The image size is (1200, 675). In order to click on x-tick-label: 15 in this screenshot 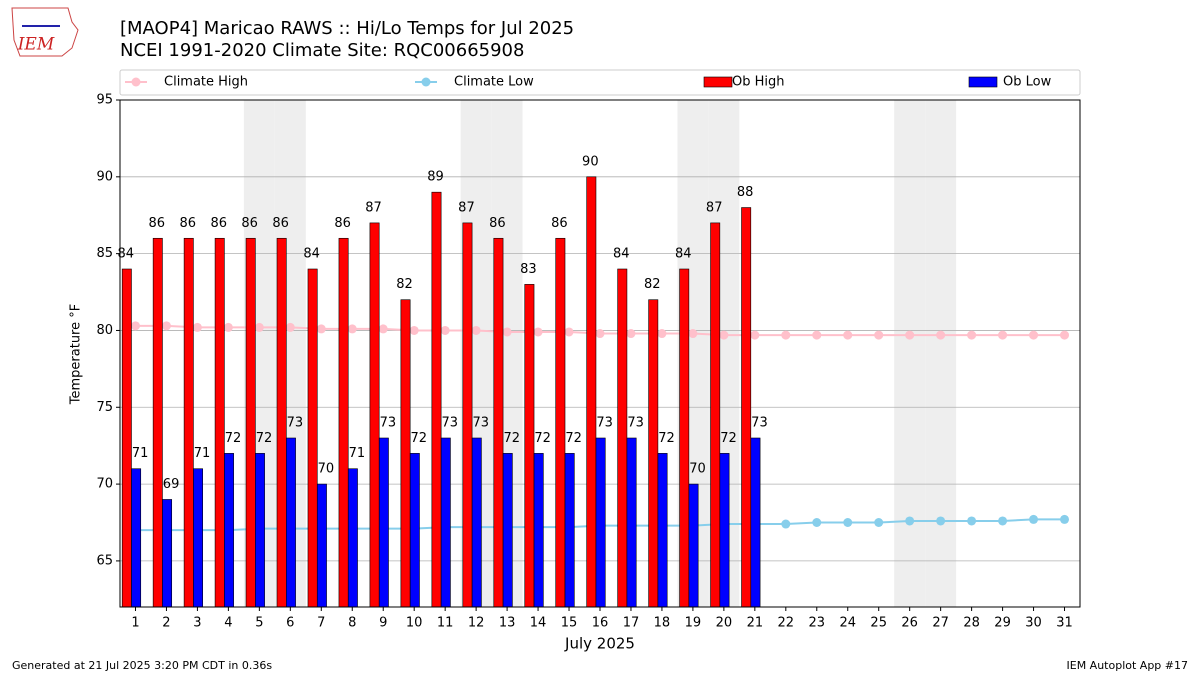, I will do `click(569, 623)`.